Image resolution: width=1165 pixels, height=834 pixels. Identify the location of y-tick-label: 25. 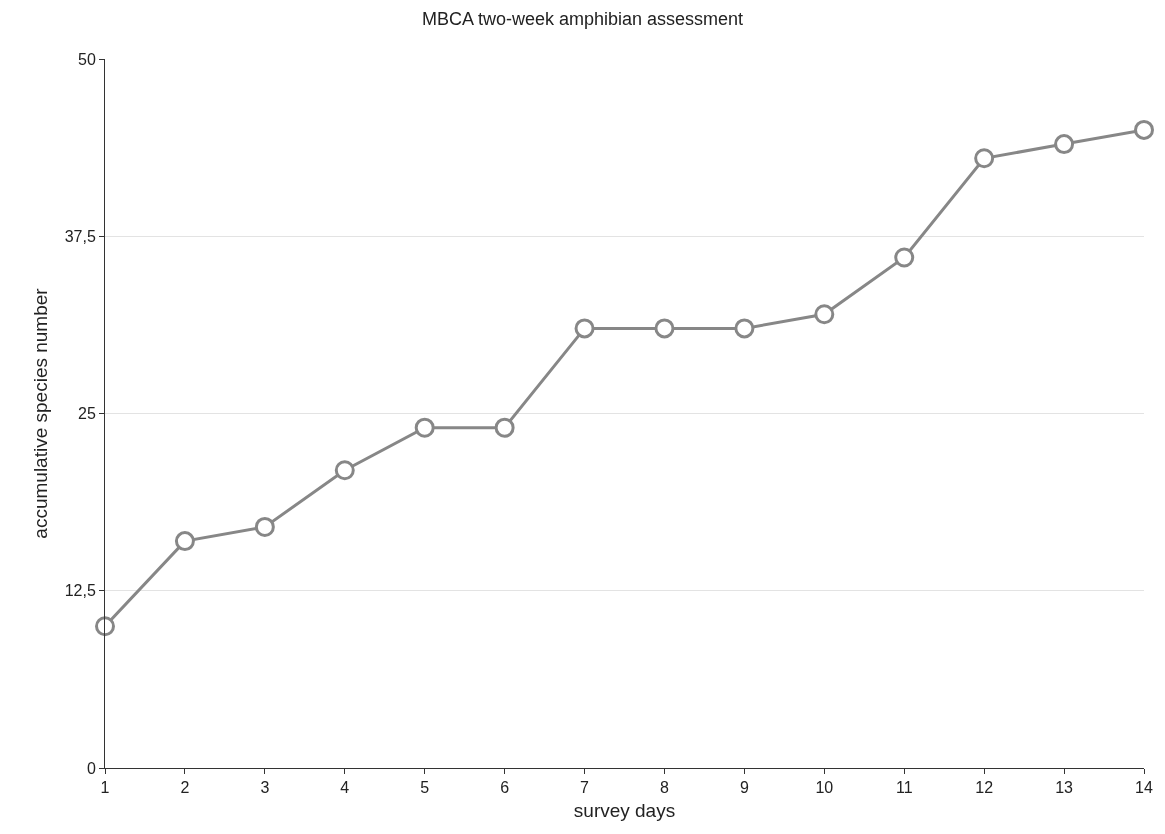
(87, 414).